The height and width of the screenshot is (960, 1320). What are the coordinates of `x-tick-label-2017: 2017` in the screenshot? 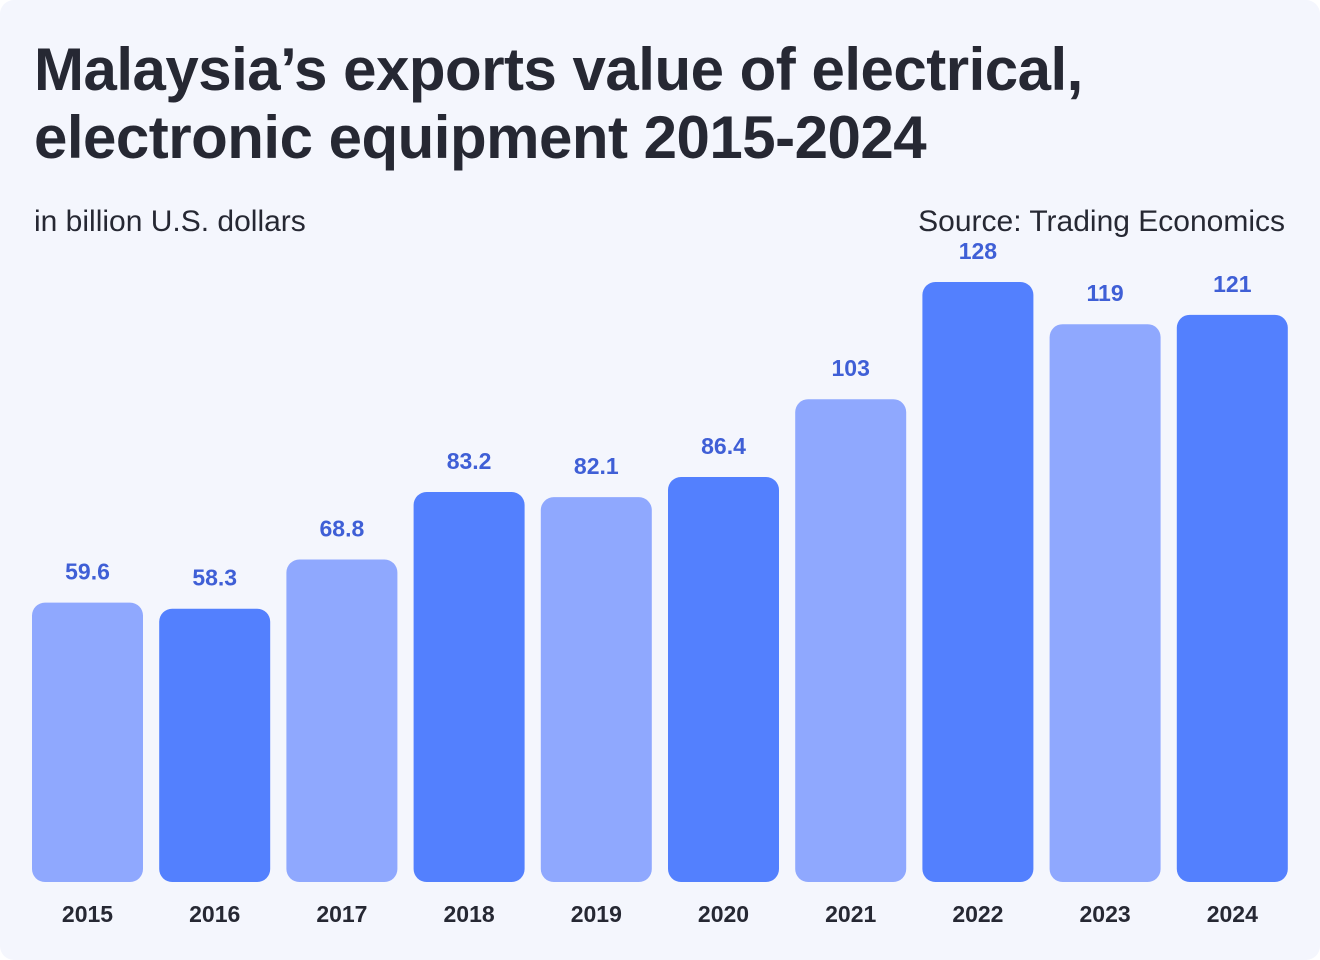 It's located at (341, 914).